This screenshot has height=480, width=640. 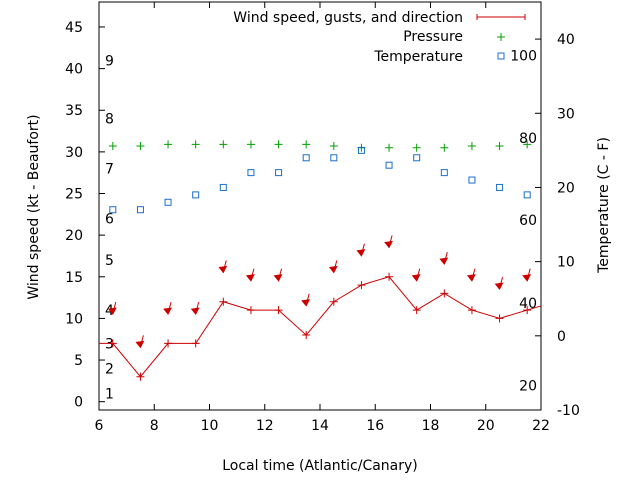 I want to click on beaufort-label-5: 5, so click(x=109, y=261).